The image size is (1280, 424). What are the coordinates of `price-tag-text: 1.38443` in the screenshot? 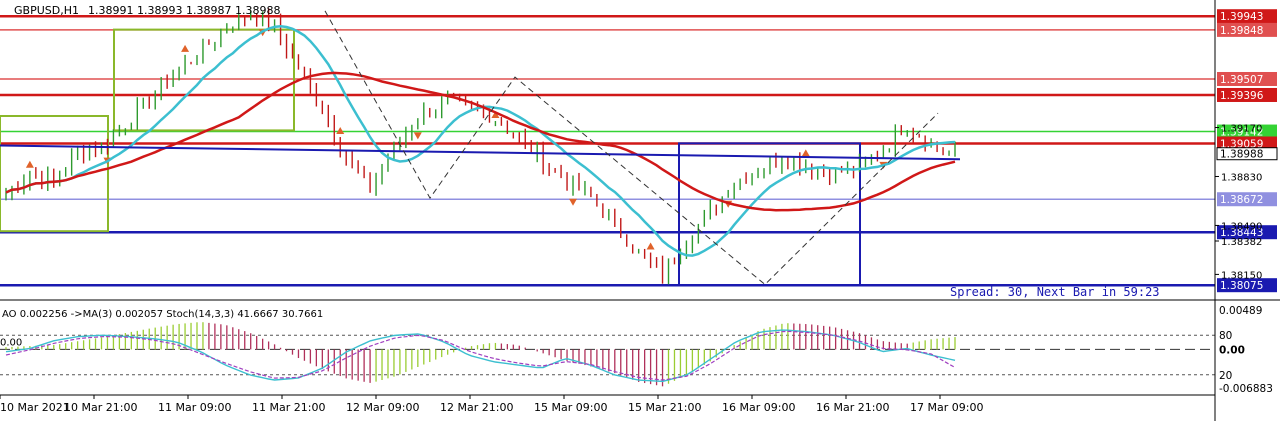 It's located at (1241, 233).